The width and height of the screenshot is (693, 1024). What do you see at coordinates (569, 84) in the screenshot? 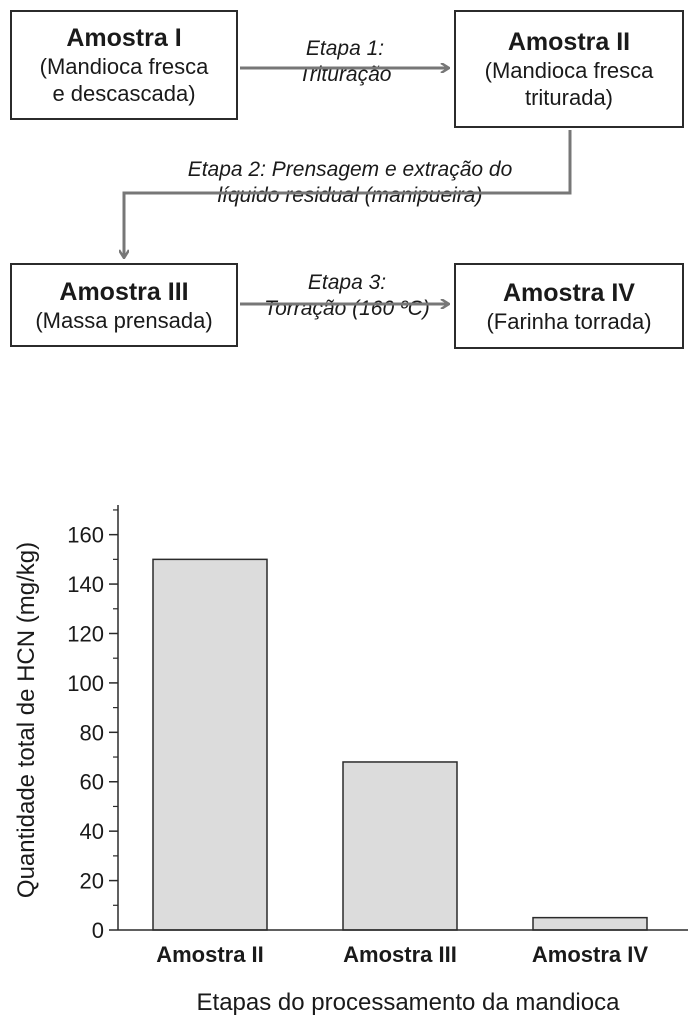
I see `sample-description: (Mandioca fresca triturada)` at bounding box center [569, 84].